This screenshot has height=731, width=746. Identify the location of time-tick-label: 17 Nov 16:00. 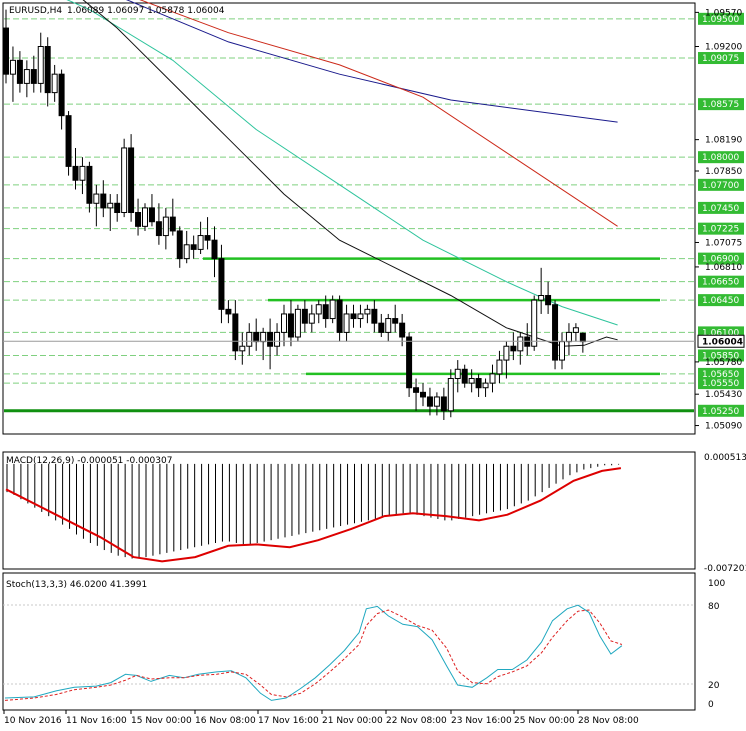
(288, 721).